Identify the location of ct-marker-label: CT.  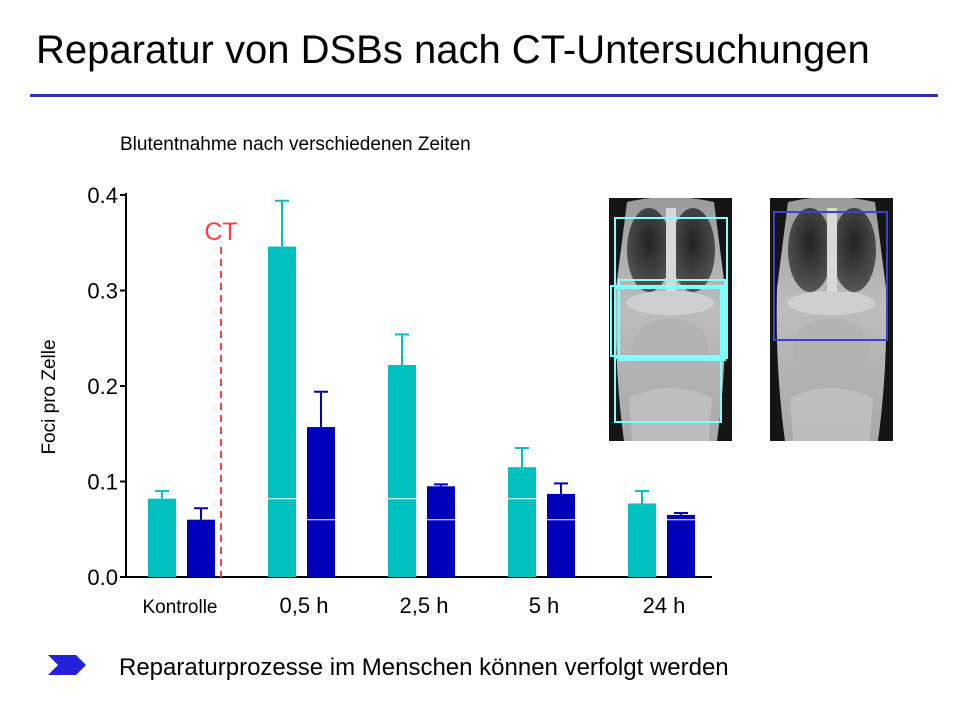
(220, 232).